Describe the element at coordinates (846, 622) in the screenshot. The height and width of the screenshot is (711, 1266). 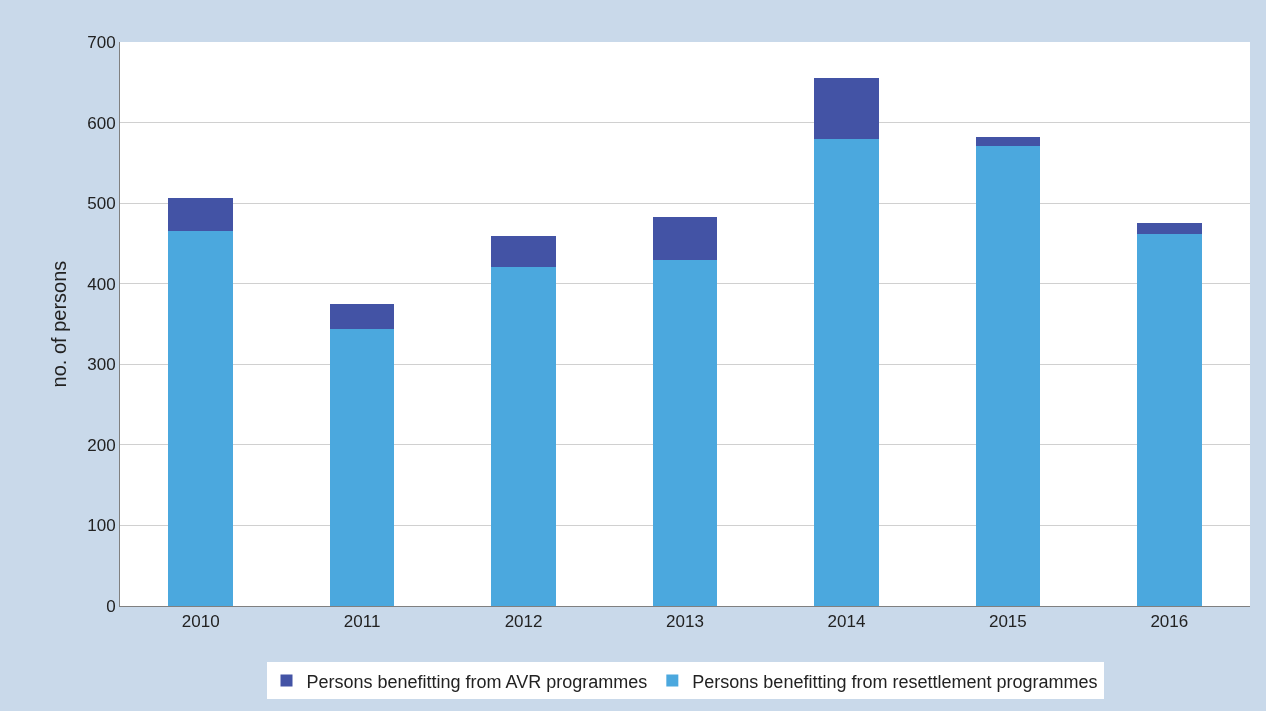
I see `x-tick-label: 2014` at that location.